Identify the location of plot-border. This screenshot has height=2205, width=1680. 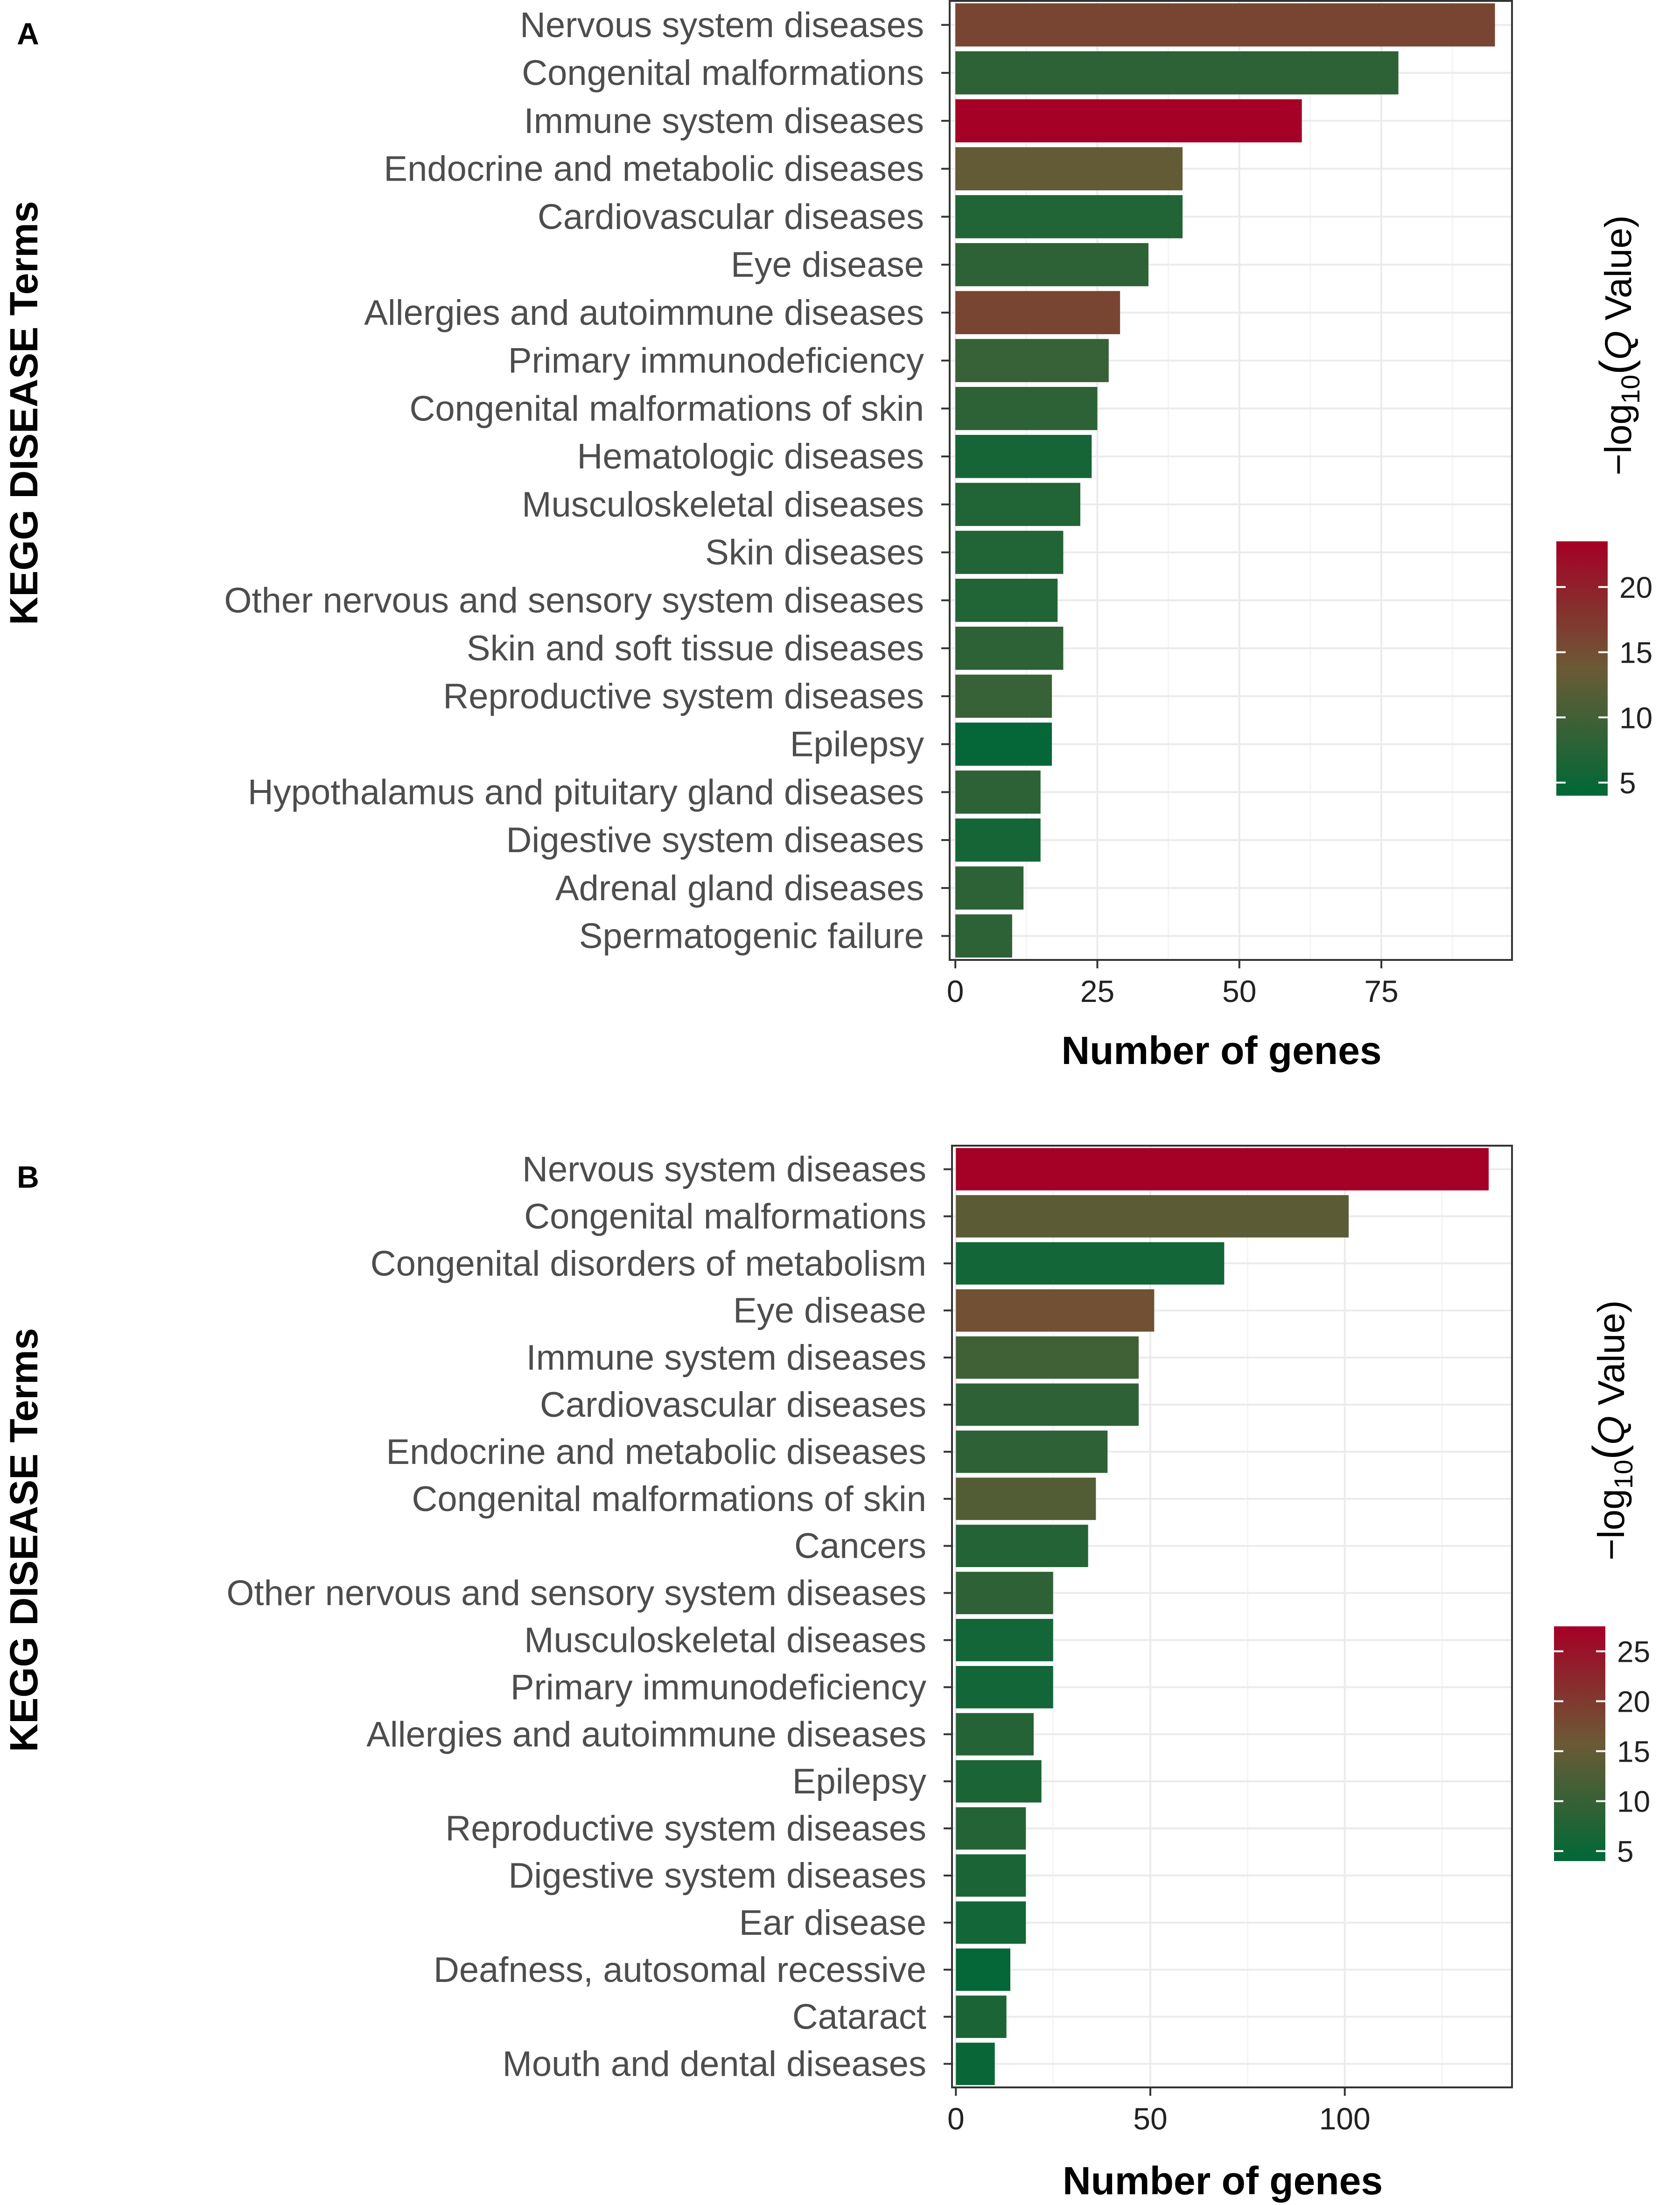
(1231, 480).